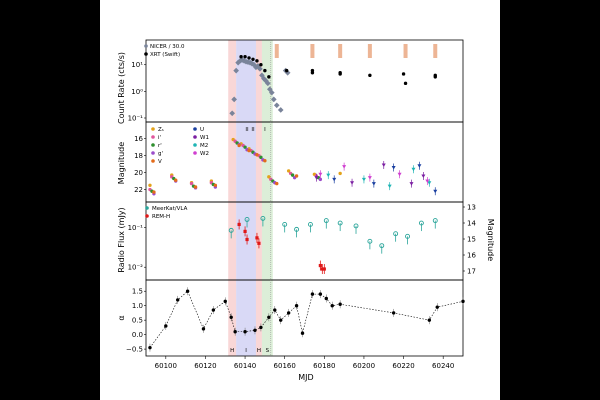 The height and width of the screenshot is (400, 600). What do you see at coordinates (306, 319) in the screenshot?
I see `alpha-line` at bounding box center [306, 319].